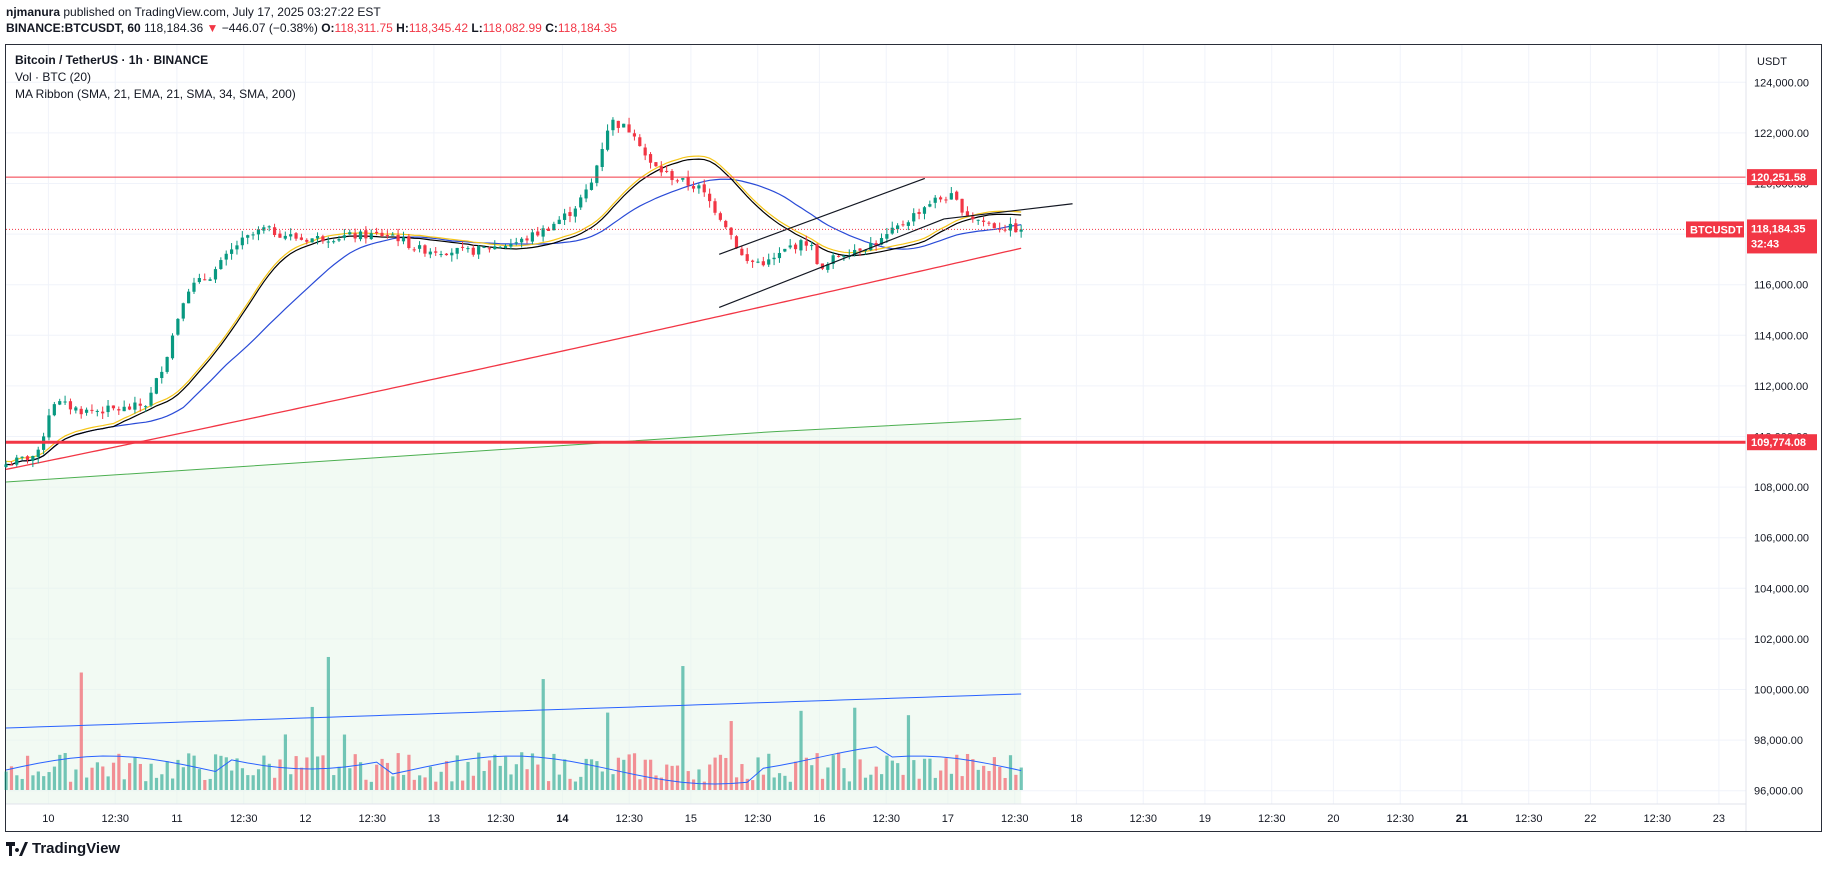 The height and width of the screenshot is (869, 1829). What do you see at coordinates (1462, 819) in the screenshot?
I see `x-tick-label: 21` at bounding box center [1462, 819].